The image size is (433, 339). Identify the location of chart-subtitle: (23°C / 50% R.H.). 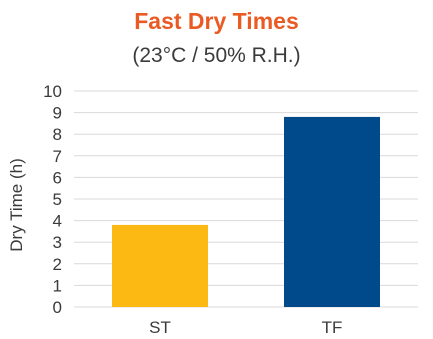
(216, 55).